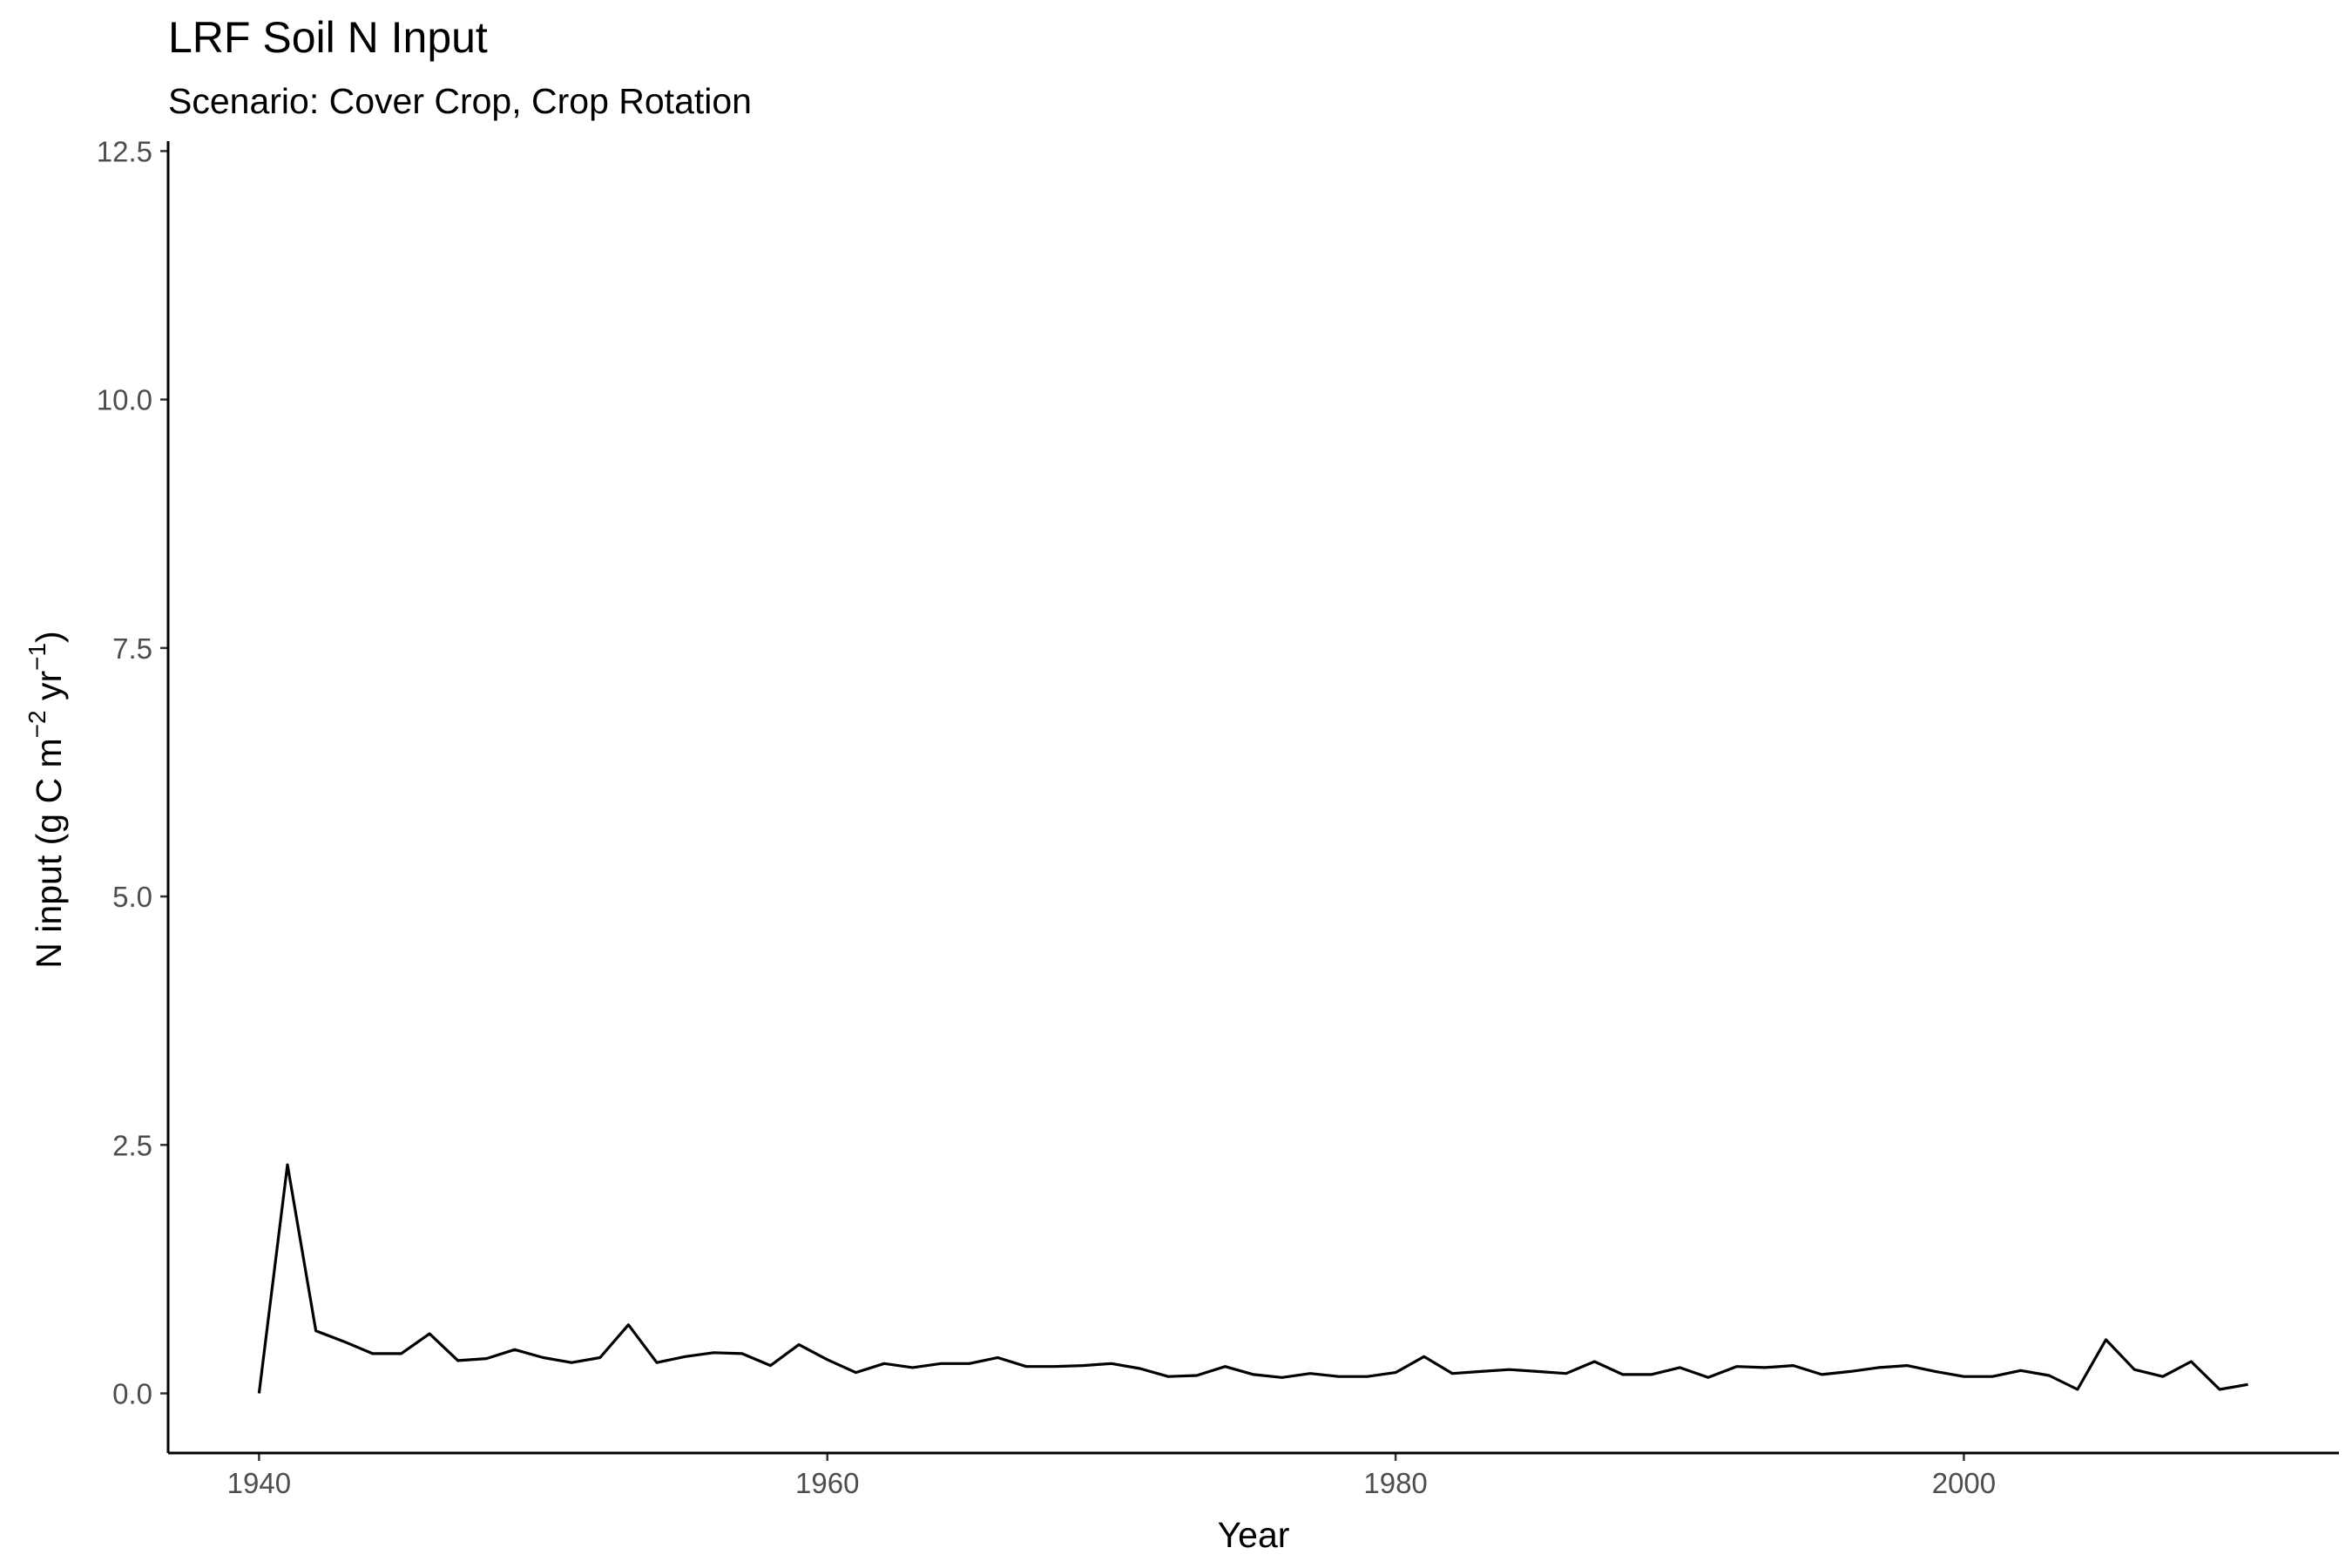  What do you see at coordinates (132, 897) in the screenshot?
I see `y-tick-label: 5.0` at bounding box center [132, 897].